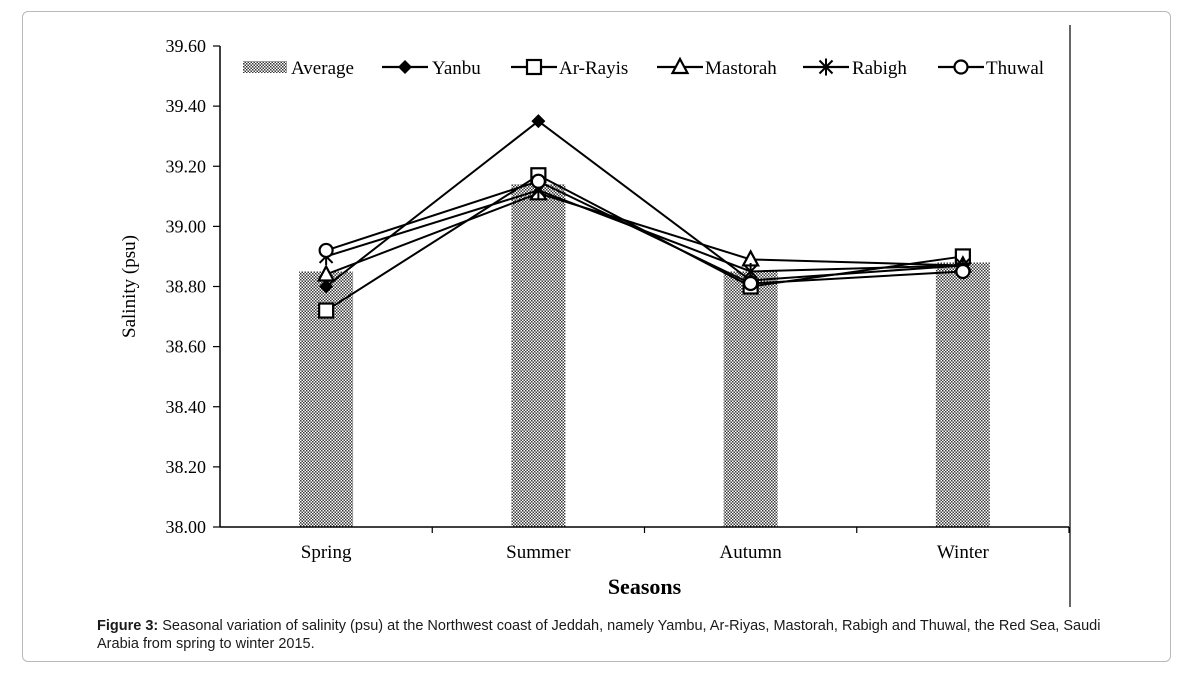  Describe the element at coordinates (534, 67) in the screenshot. I see `legend-marker-ar-rayis` at that location.